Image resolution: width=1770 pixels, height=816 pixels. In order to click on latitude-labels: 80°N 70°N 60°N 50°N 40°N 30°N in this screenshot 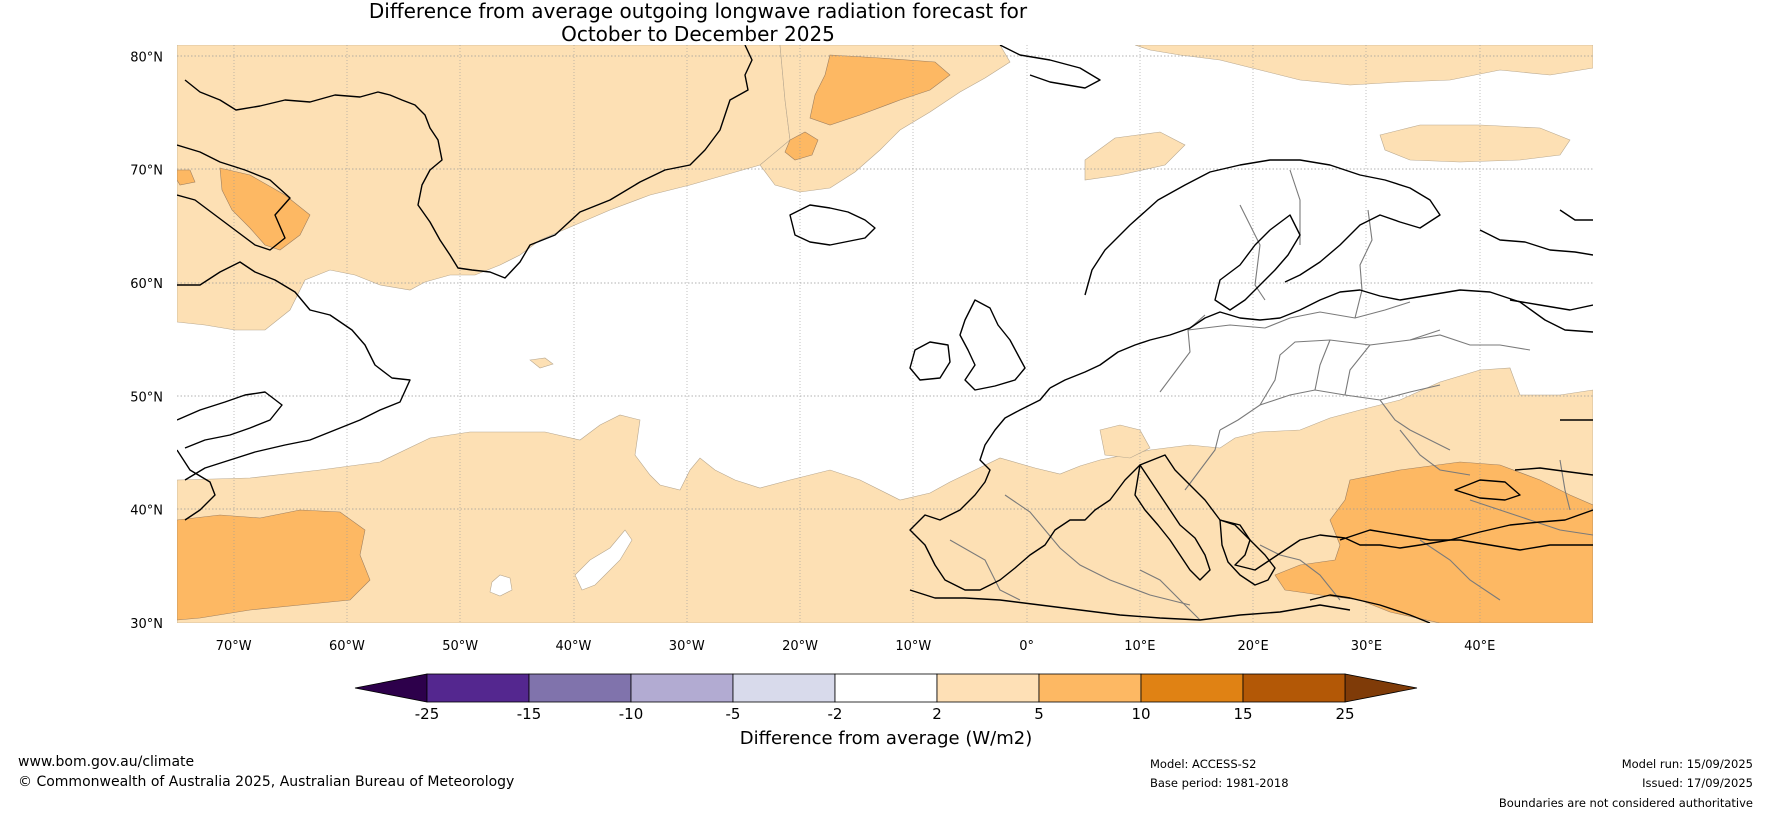, I will do `click(146, 341)`.